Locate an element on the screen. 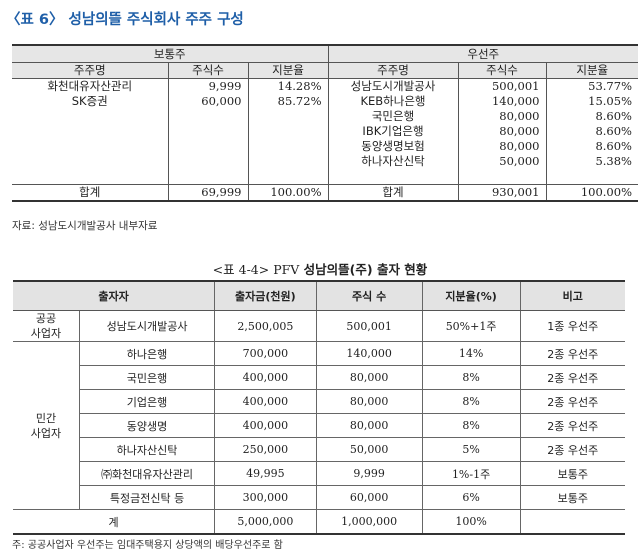 This screenshot has width=640, height=552. table-row: 하나자산신탁 250,000 50,000 5% 2종 우선주 is located at coordinates (319, 449).